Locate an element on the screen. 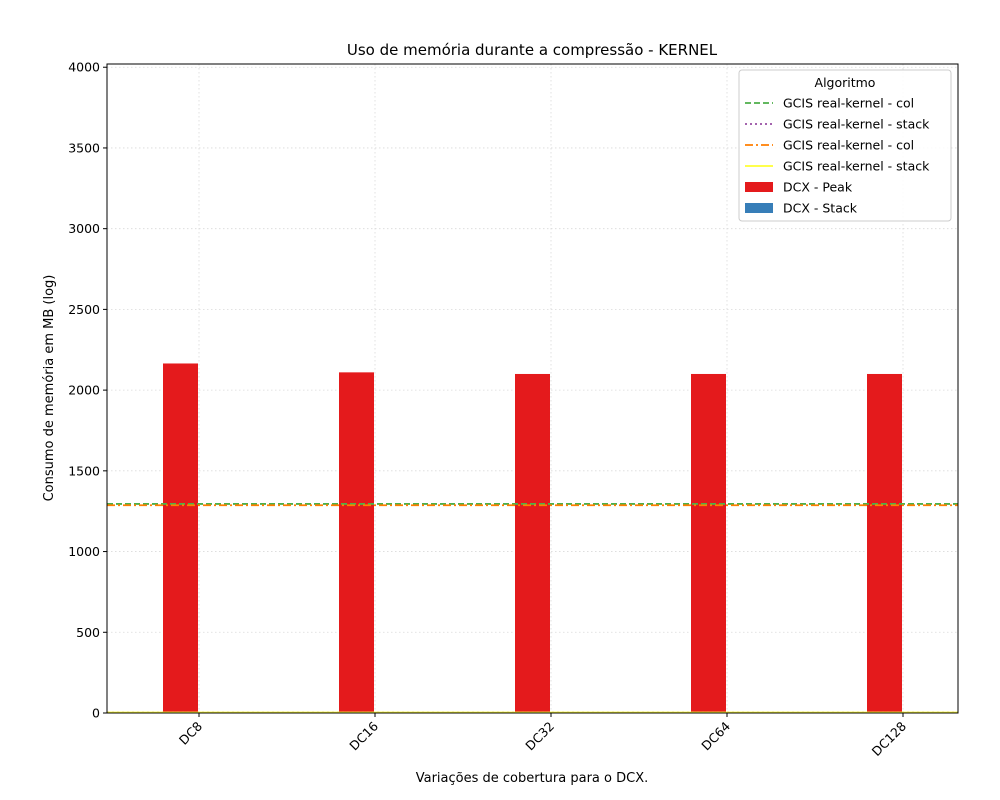 The height and width of the screenshot is (800, 1000). legend-label-5: DCX - Stack is located at coordinates (820, 208).